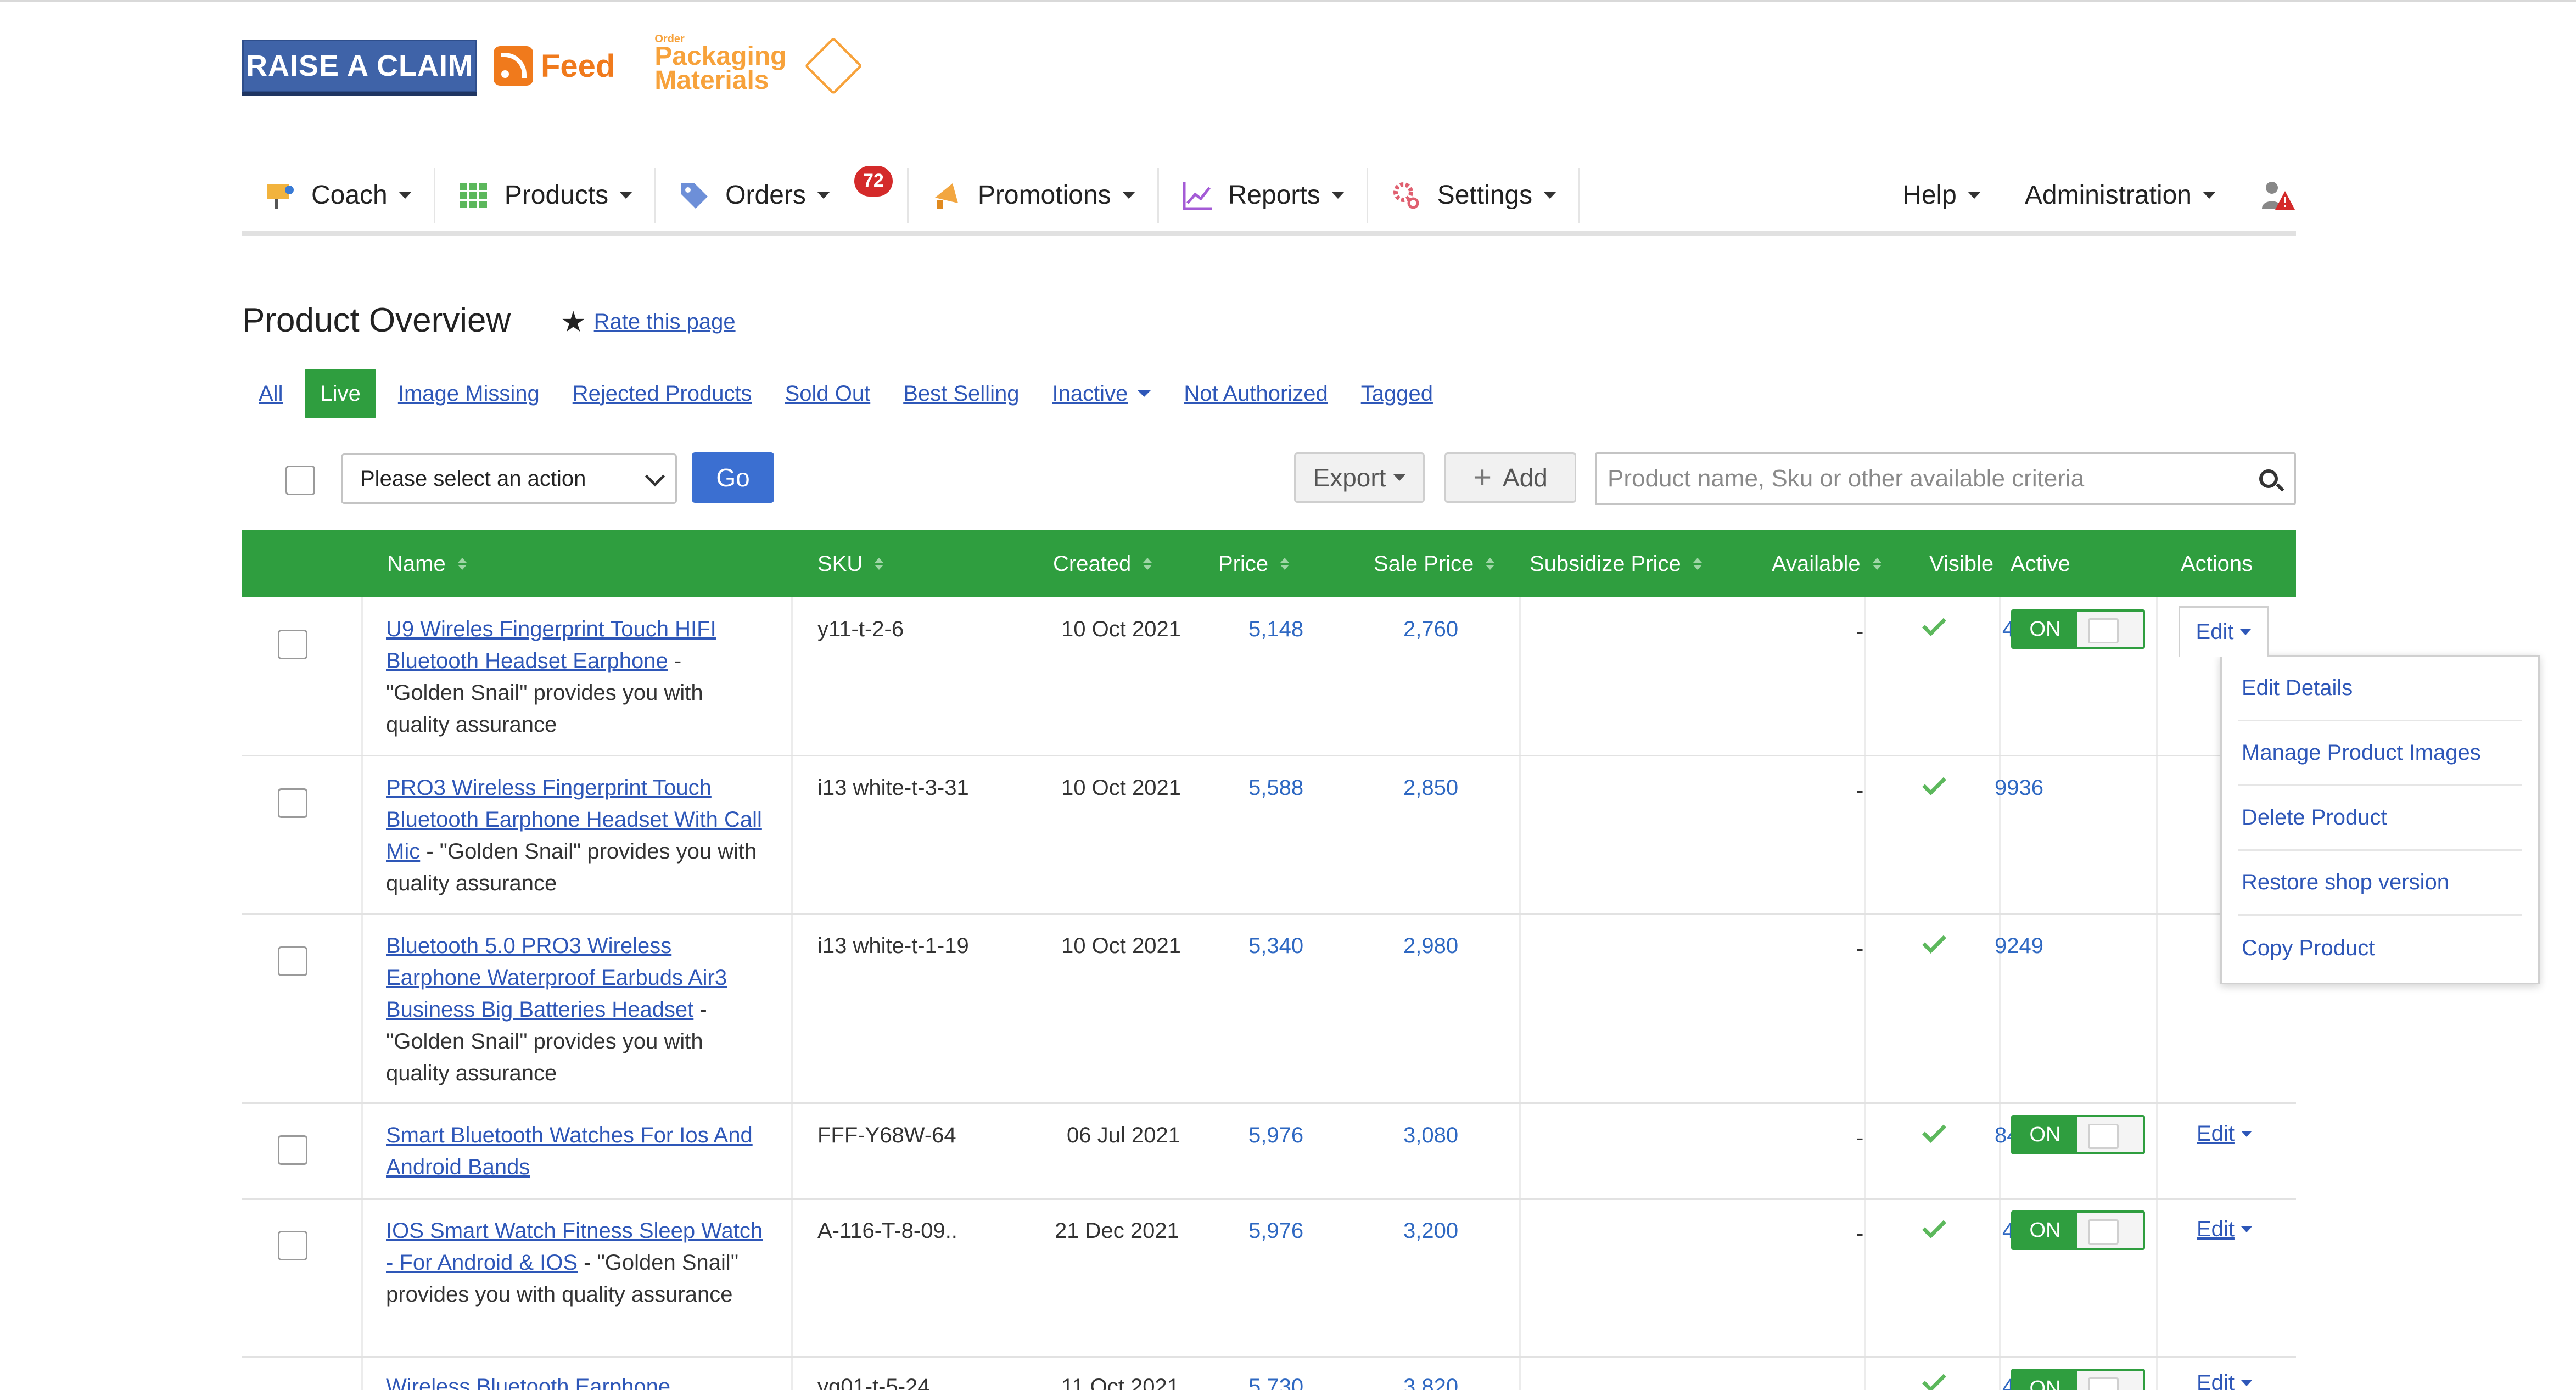 The width and height of the screenshot is (2576, 1390). What do you see at coordinates (546, 195) in the screenshot?
I see `nav-products: Products` at bounding box center [546, 195].